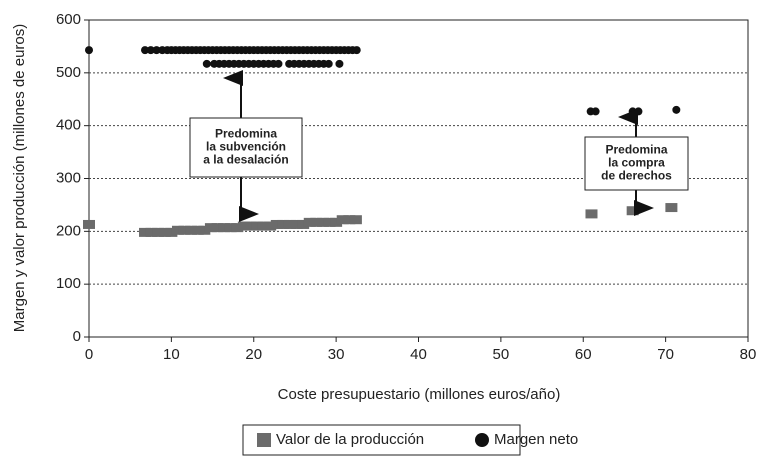 The image size is (759, 458). What do you see at coordinates (68, 283) in the screenshot?
I see `y-tick-label: 100` at bounding box center [68, 283].